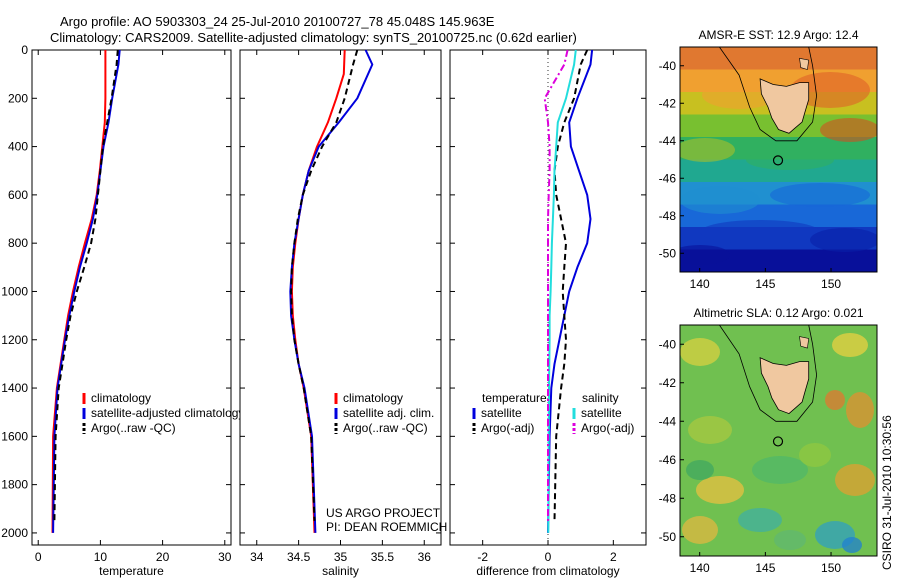  Describe the element at coordinates (131, 571) in the screenshot. I see `x-axis-label: temperature` at that location.